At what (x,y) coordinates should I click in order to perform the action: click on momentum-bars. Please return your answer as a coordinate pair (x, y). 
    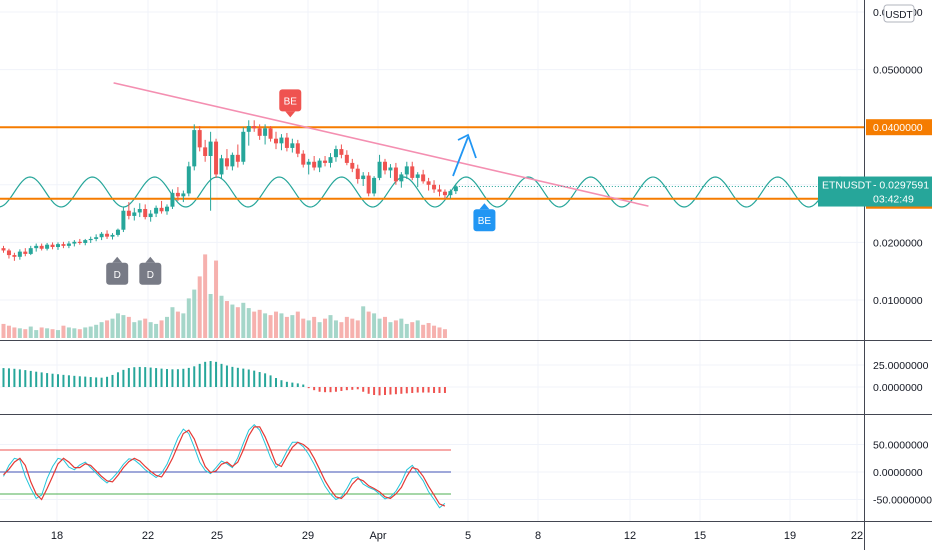
    Looking at the image, I should click on (224, 378).